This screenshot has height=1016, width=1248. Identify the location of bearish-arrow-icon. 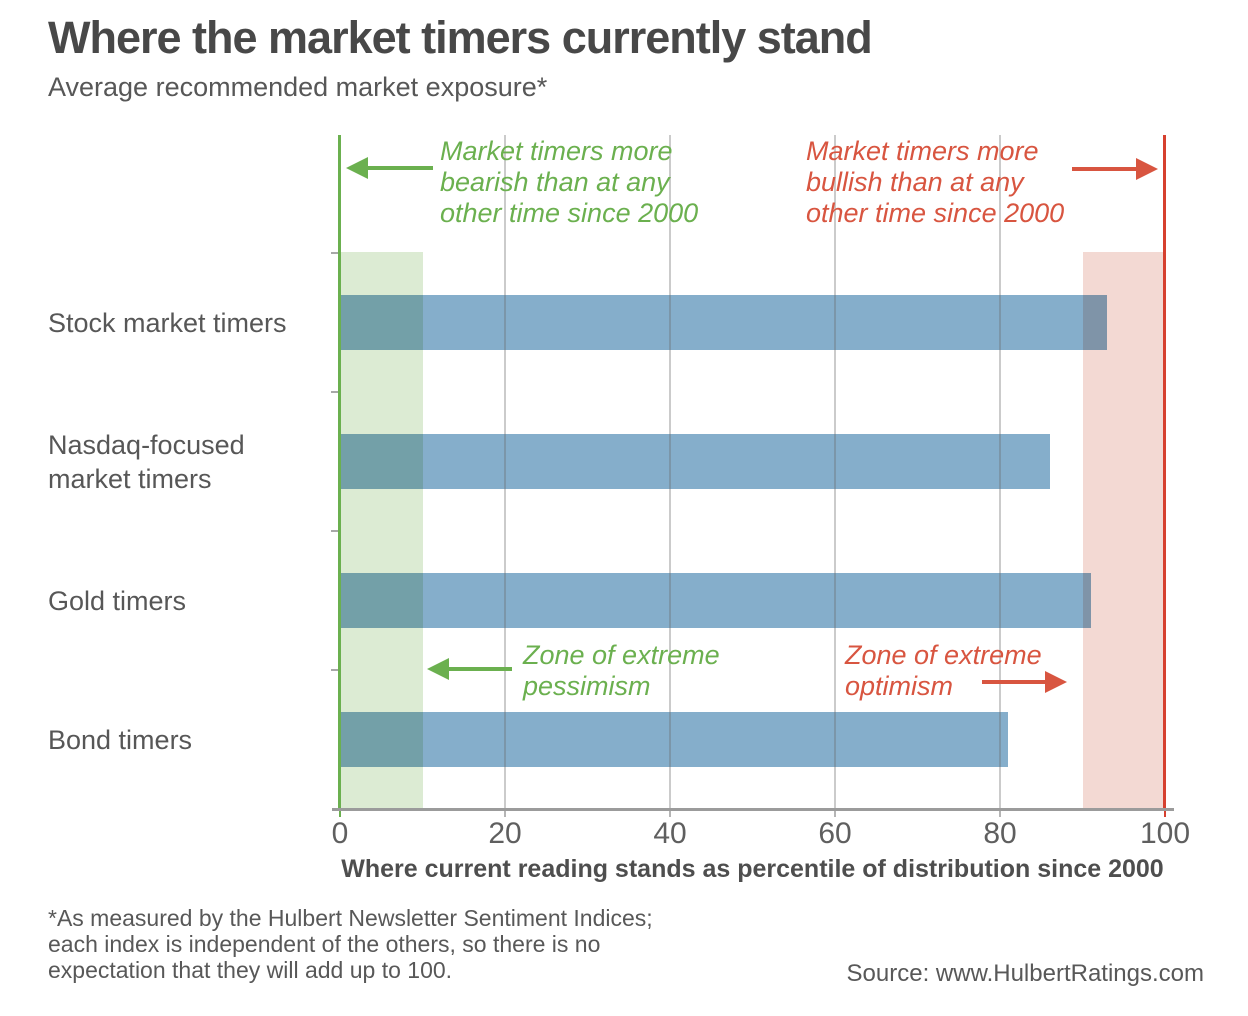
(357, 168).